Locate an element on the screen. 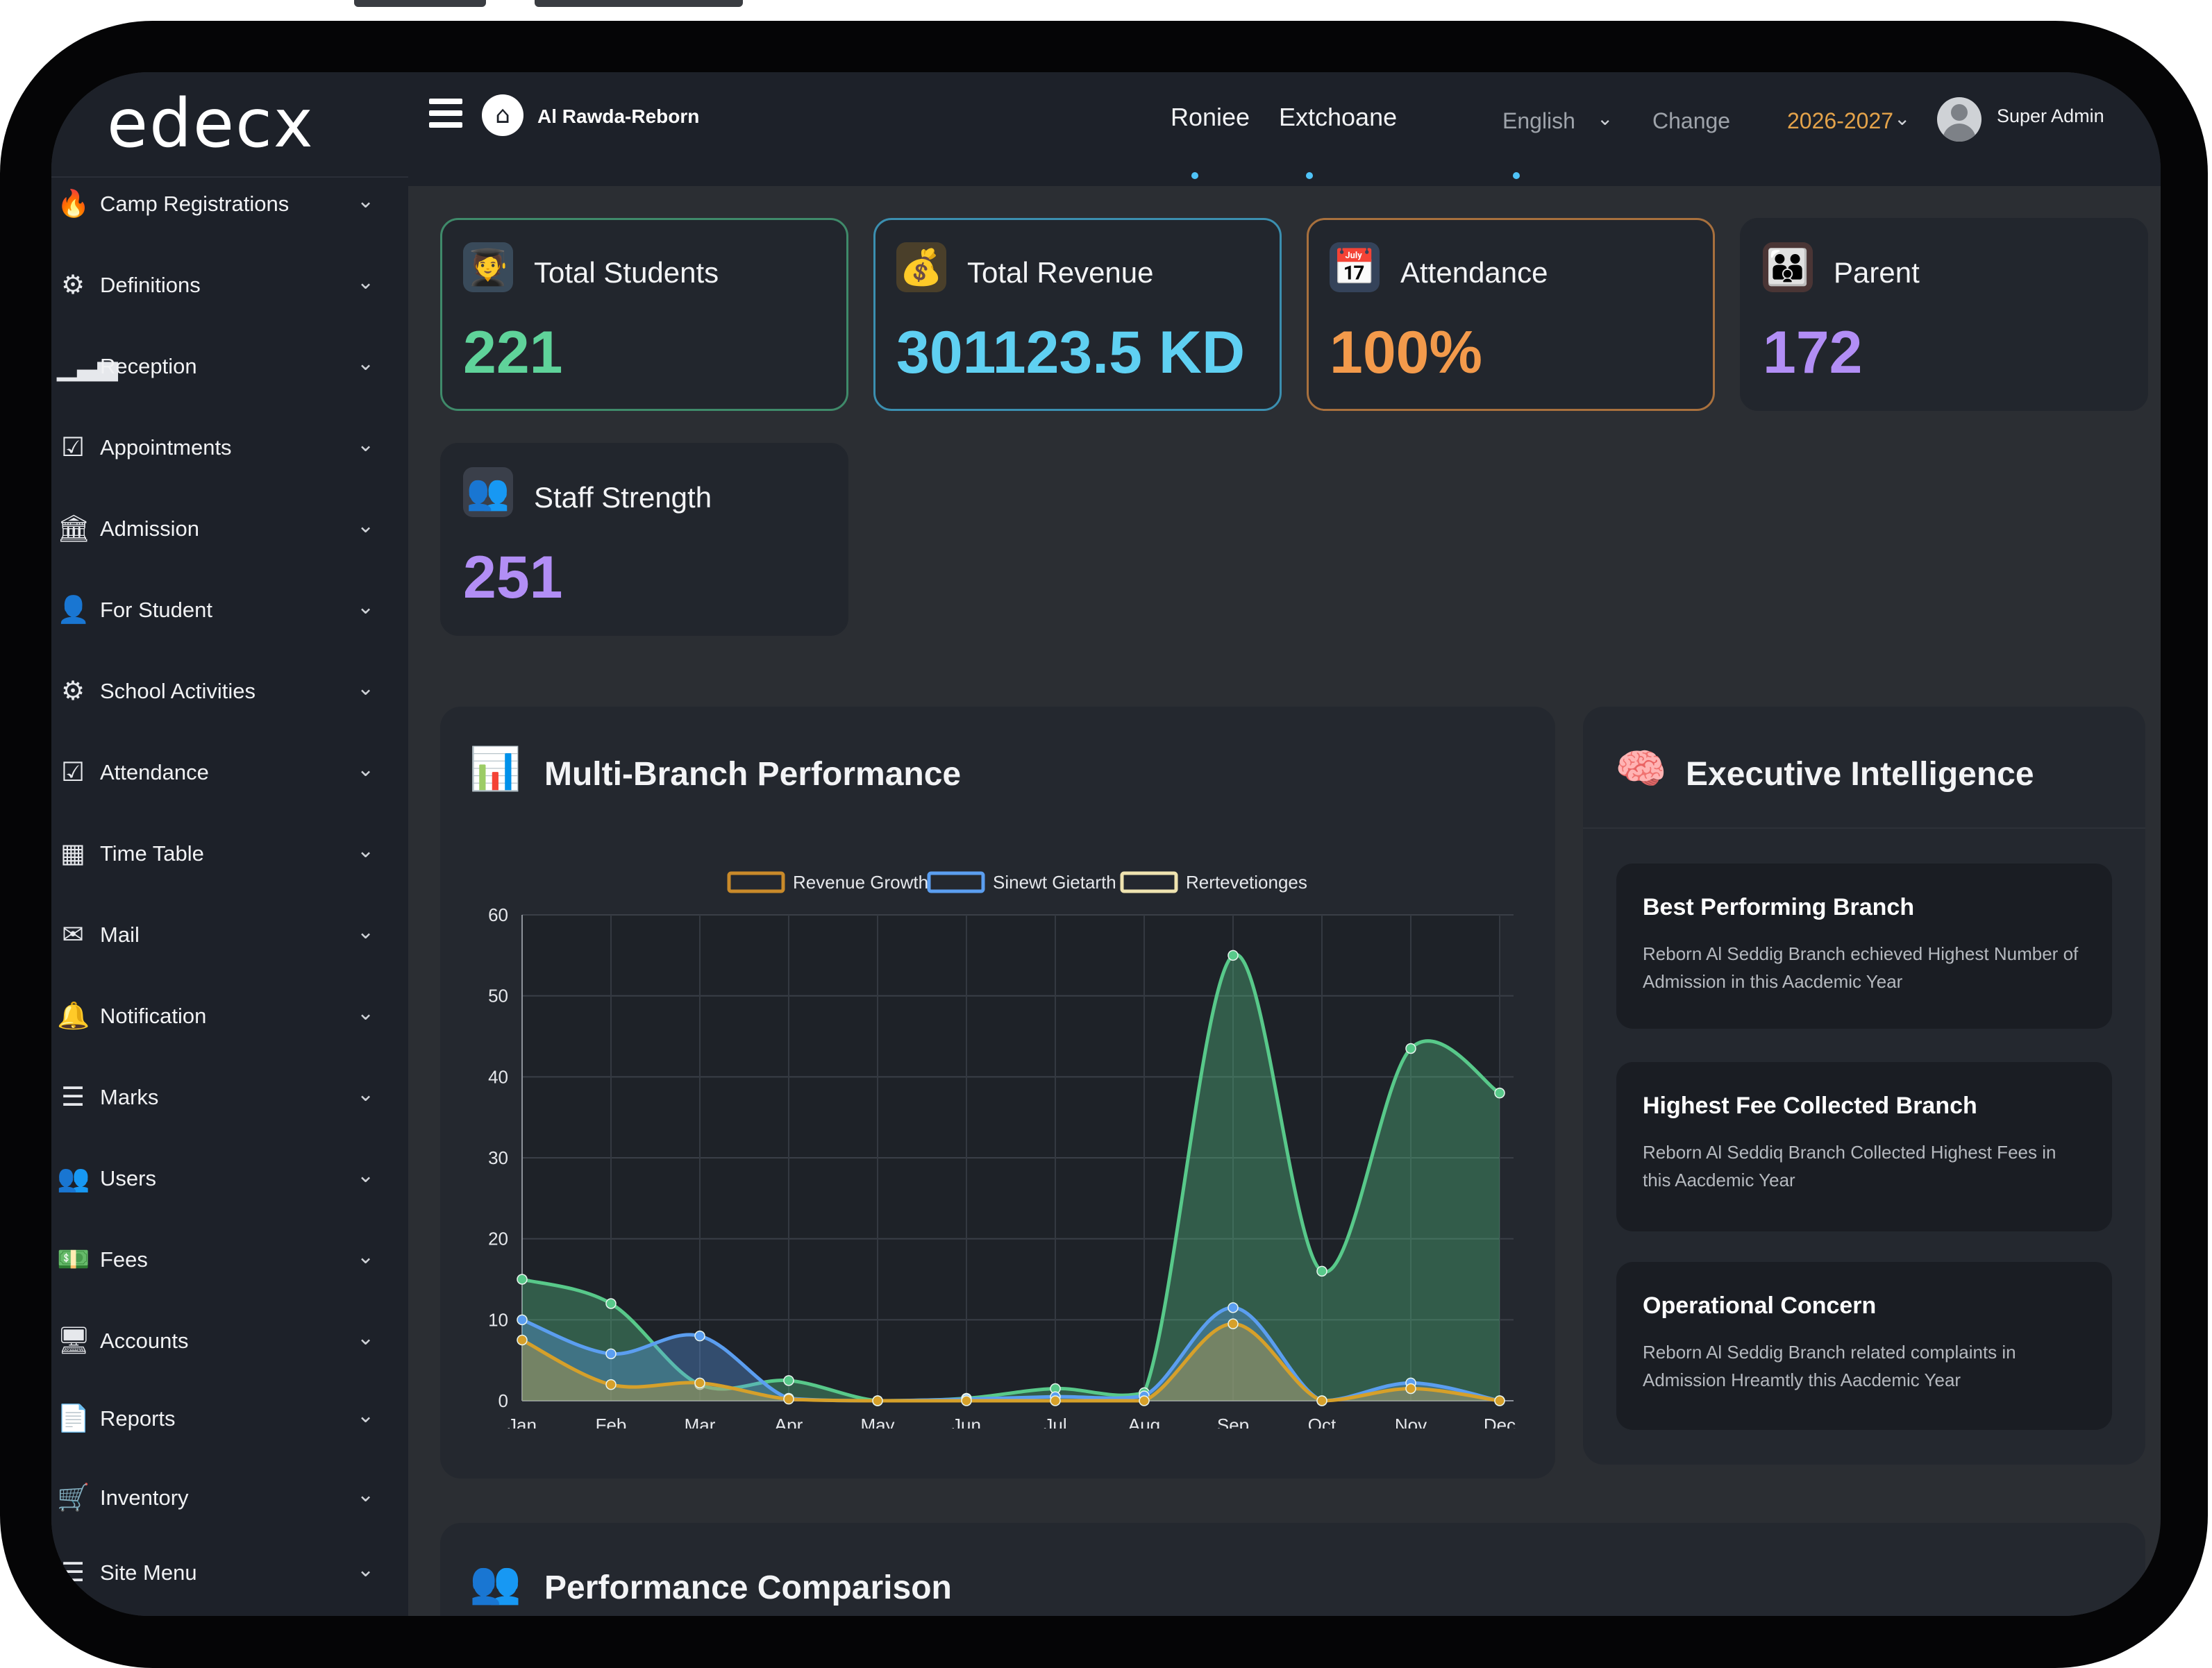 The height and width of the screenshot is (1668, 2212). sidebar-item-site-menu: ☰ Site Menu ⌄ is located at coordinates (230, 1573).